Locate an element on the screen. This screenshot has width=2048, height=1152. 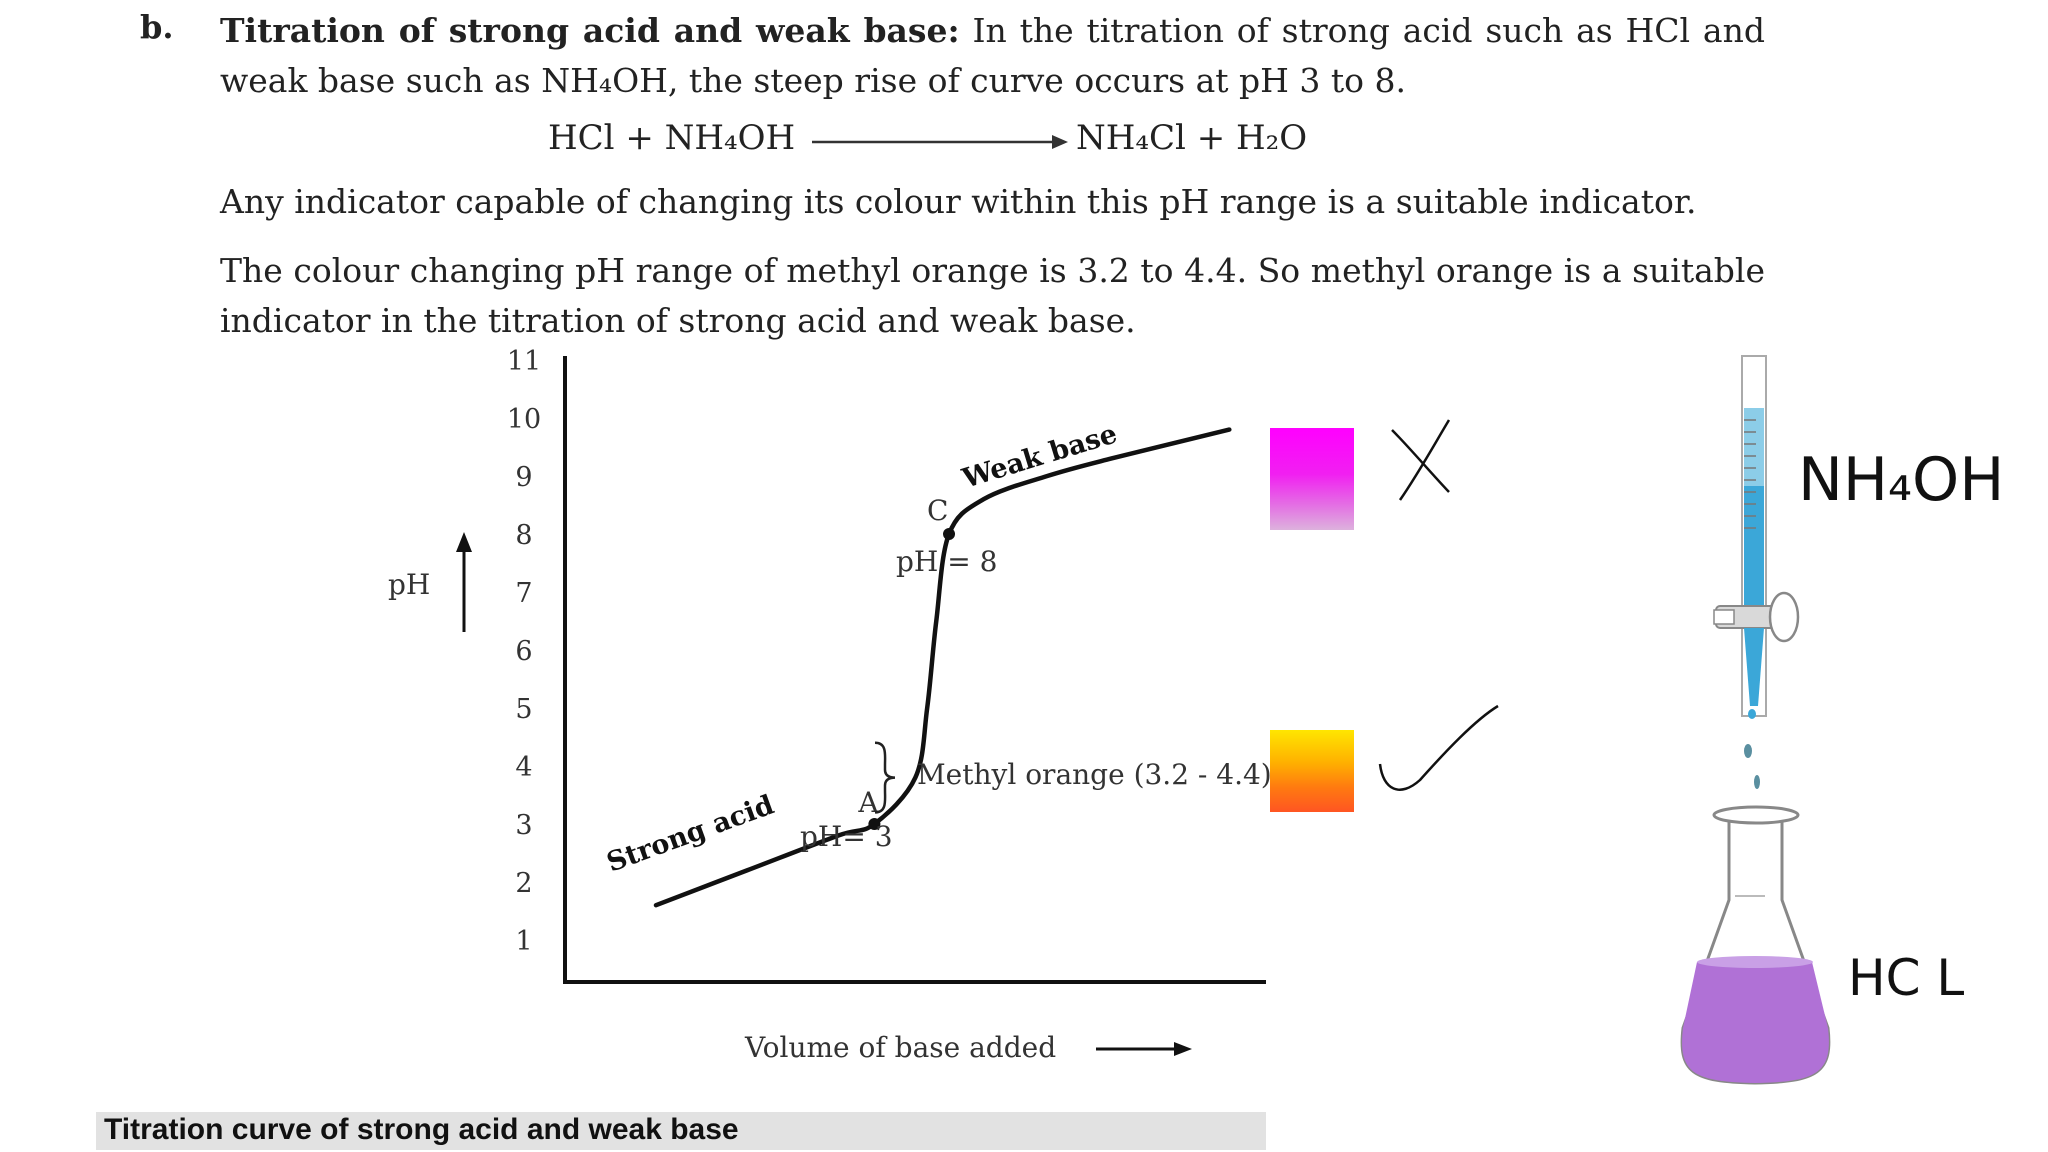
titration-curve is located at coordinates (942, 667).